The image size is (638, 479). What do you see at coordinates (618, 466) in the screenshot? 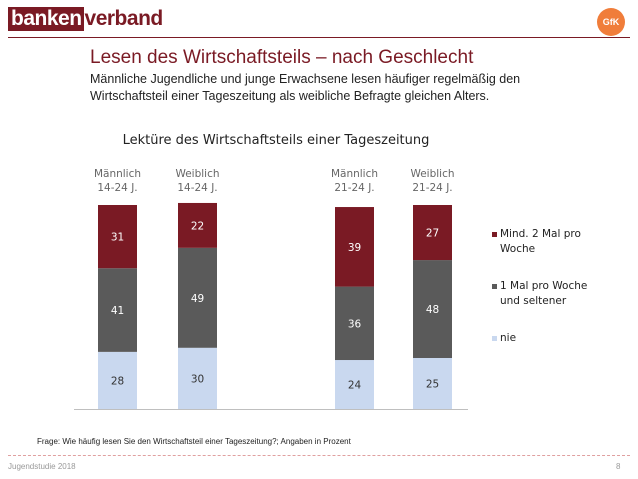
I see `page-number: 8` at bounding box center [618, 466].